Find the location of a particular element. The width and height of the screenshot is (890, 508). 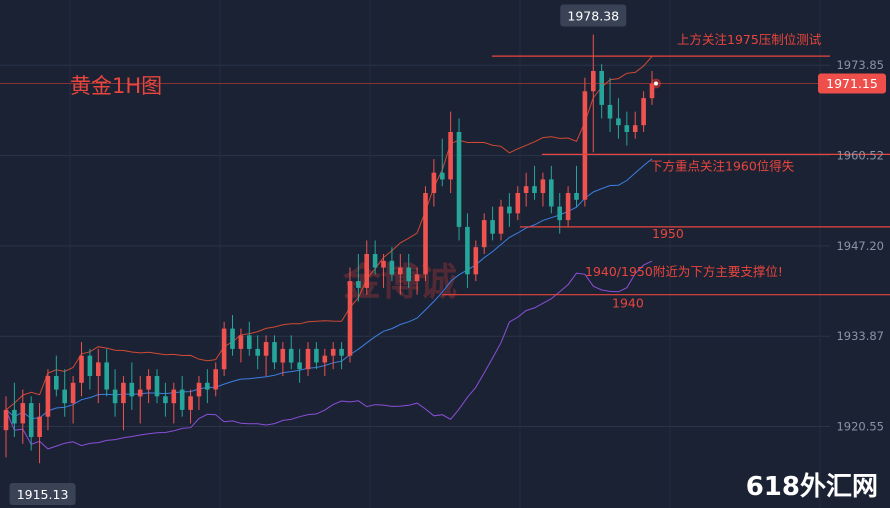

current-price-dot-core is located at coordinates (656, 83).